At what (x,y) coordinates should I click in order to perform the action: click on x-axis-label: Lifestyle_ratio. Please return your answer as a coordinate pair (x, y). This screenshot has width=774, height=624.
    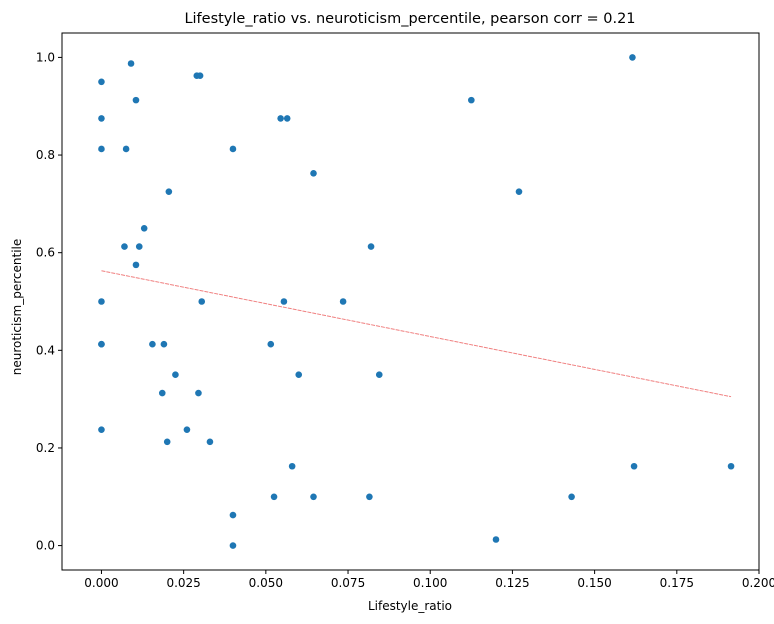
    Looking at the image, I should click on (410, 606).